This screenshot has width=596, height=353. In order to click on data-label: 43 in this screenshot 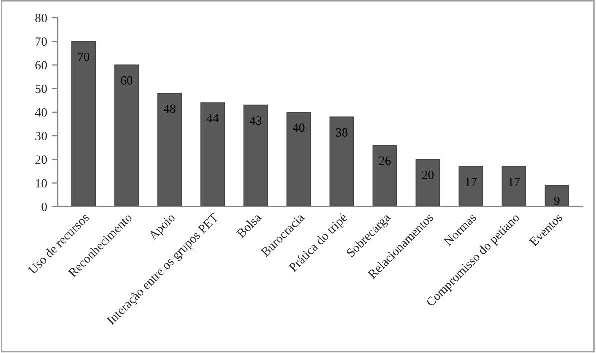, I will do `click(256, 121)`.